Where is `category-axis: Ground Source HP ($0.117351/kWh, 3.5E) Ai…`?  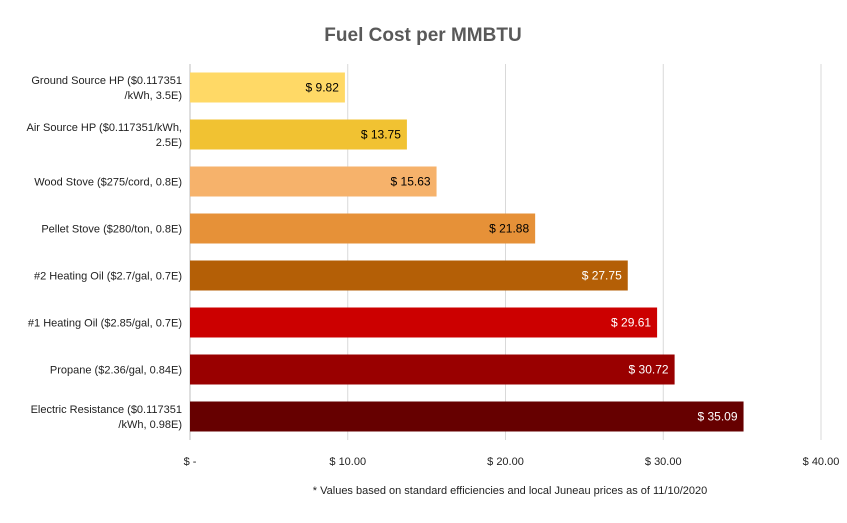
category-axis: Ground Source HP ($0.117351/kWh, 3.5E) Ai… is located at coordinates (104, 253).